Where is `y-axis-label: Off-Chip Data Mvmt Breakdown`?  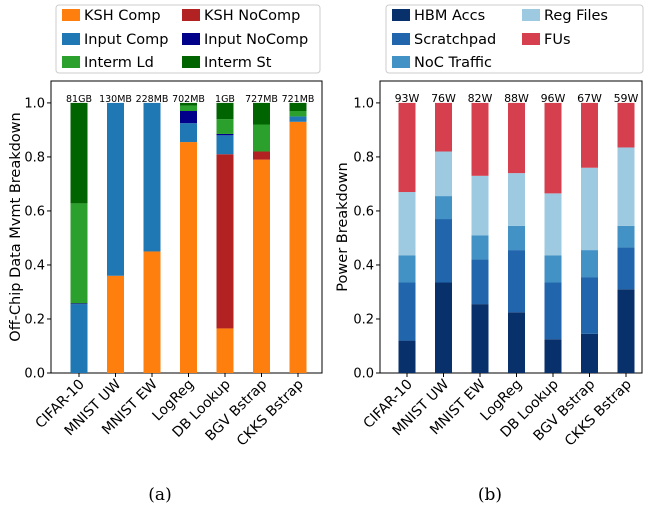
y-axis-label: Off-Chip Data Mvmt Breakdown is located at coordinates (16, 226).